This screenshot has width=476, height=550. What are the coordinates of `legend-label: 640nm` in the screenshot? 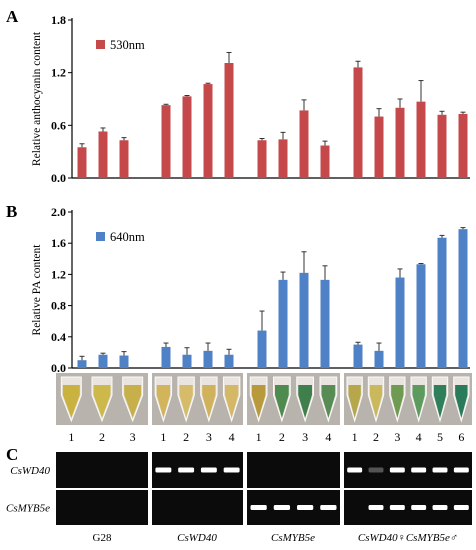 It's located at (127, 237).